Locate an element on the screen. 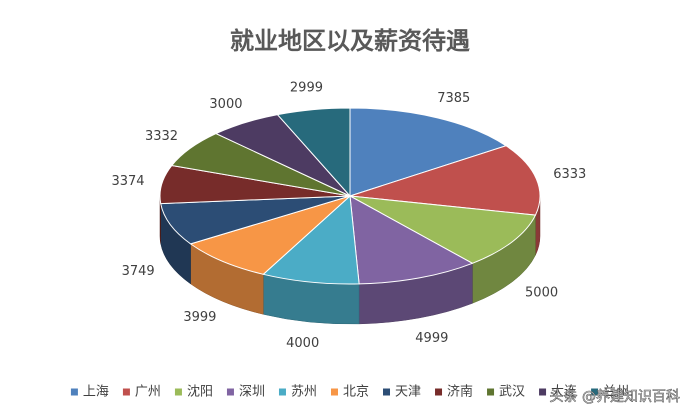 The width and height of the screenshot is (700, 420). chart-title: 就业地区以及薪资待遇 is located at coordinates (350, 41).